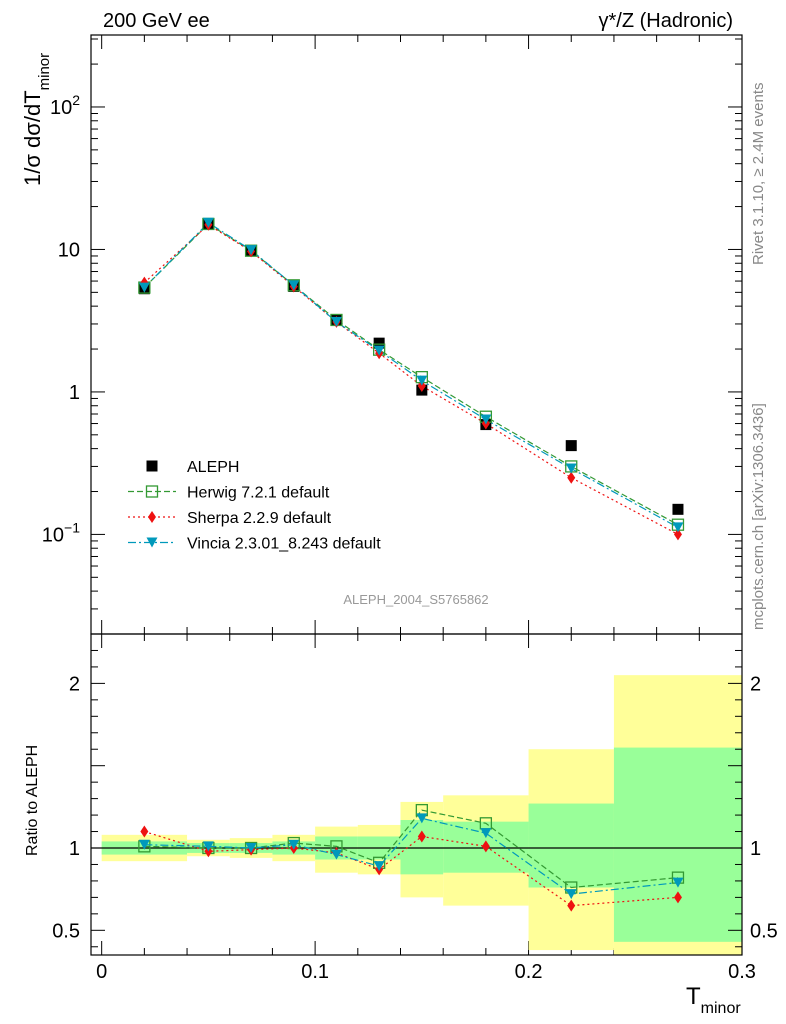 The image size is (786, 1024). I want to click on legend-herwig-label: Herwig 7.2.1 default, so click(258, 493).